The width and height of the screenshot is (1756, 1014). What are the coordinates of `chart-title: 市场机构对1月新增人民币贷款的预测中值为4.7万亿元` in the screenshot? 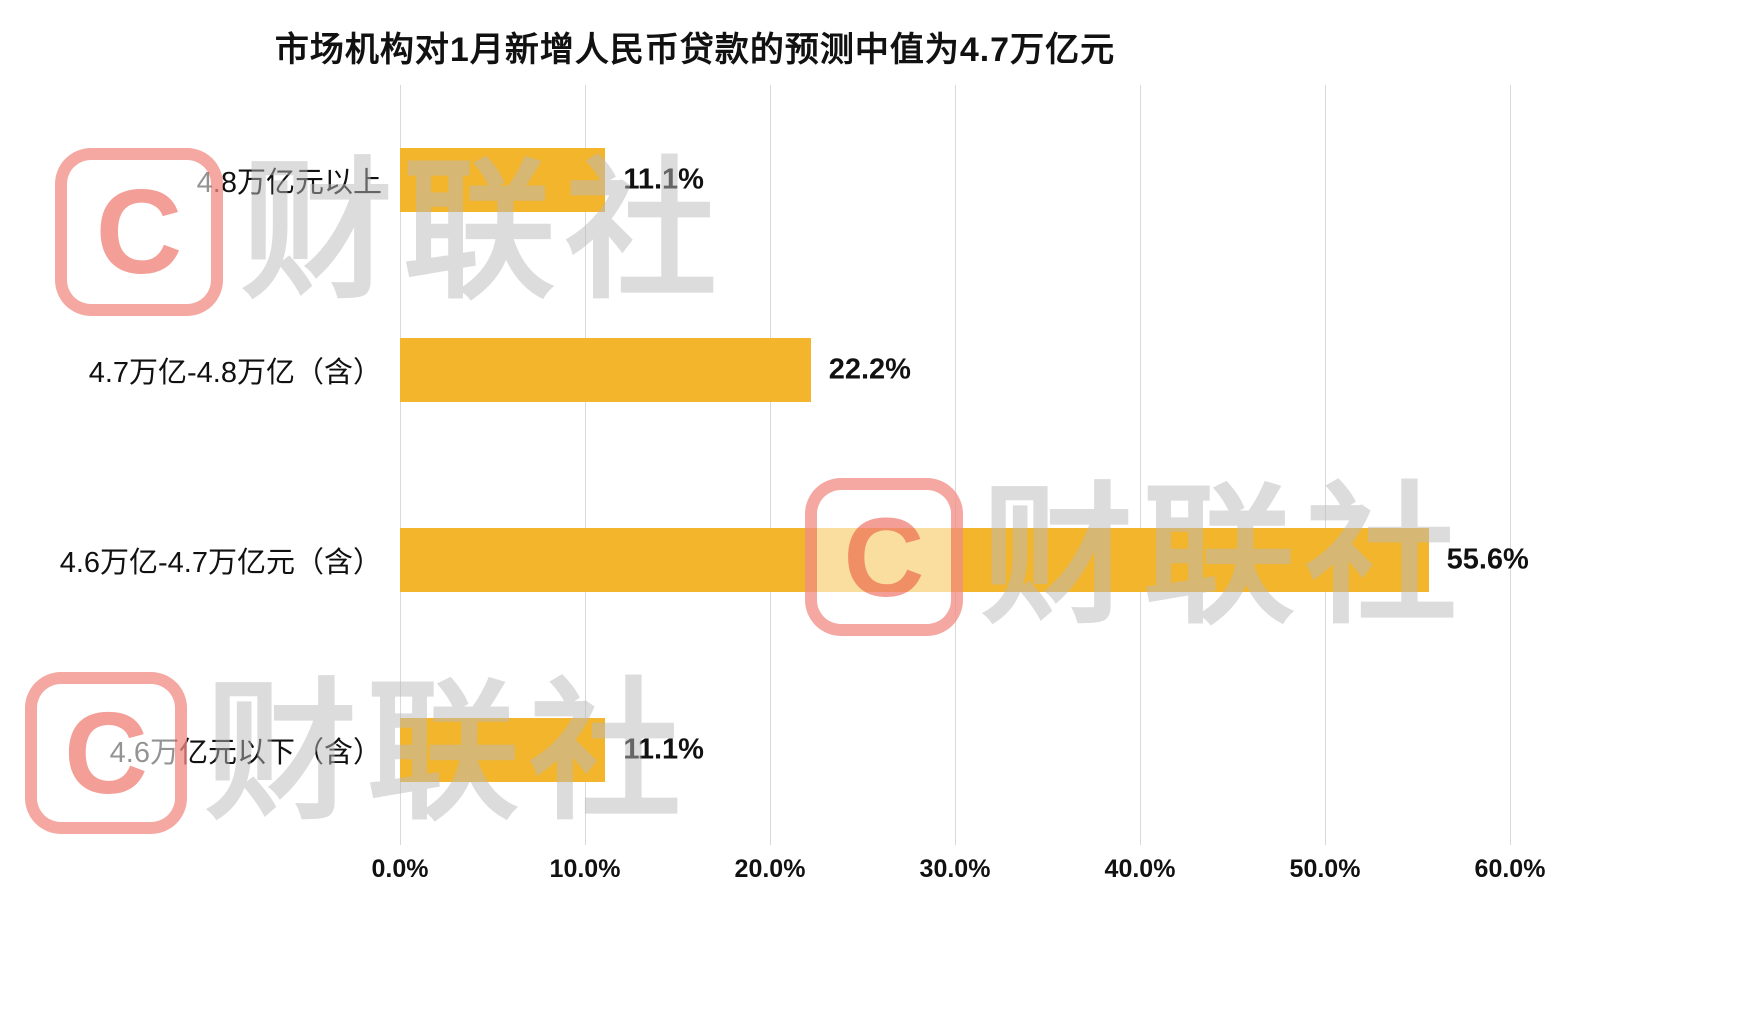 It's located at (695, 50).